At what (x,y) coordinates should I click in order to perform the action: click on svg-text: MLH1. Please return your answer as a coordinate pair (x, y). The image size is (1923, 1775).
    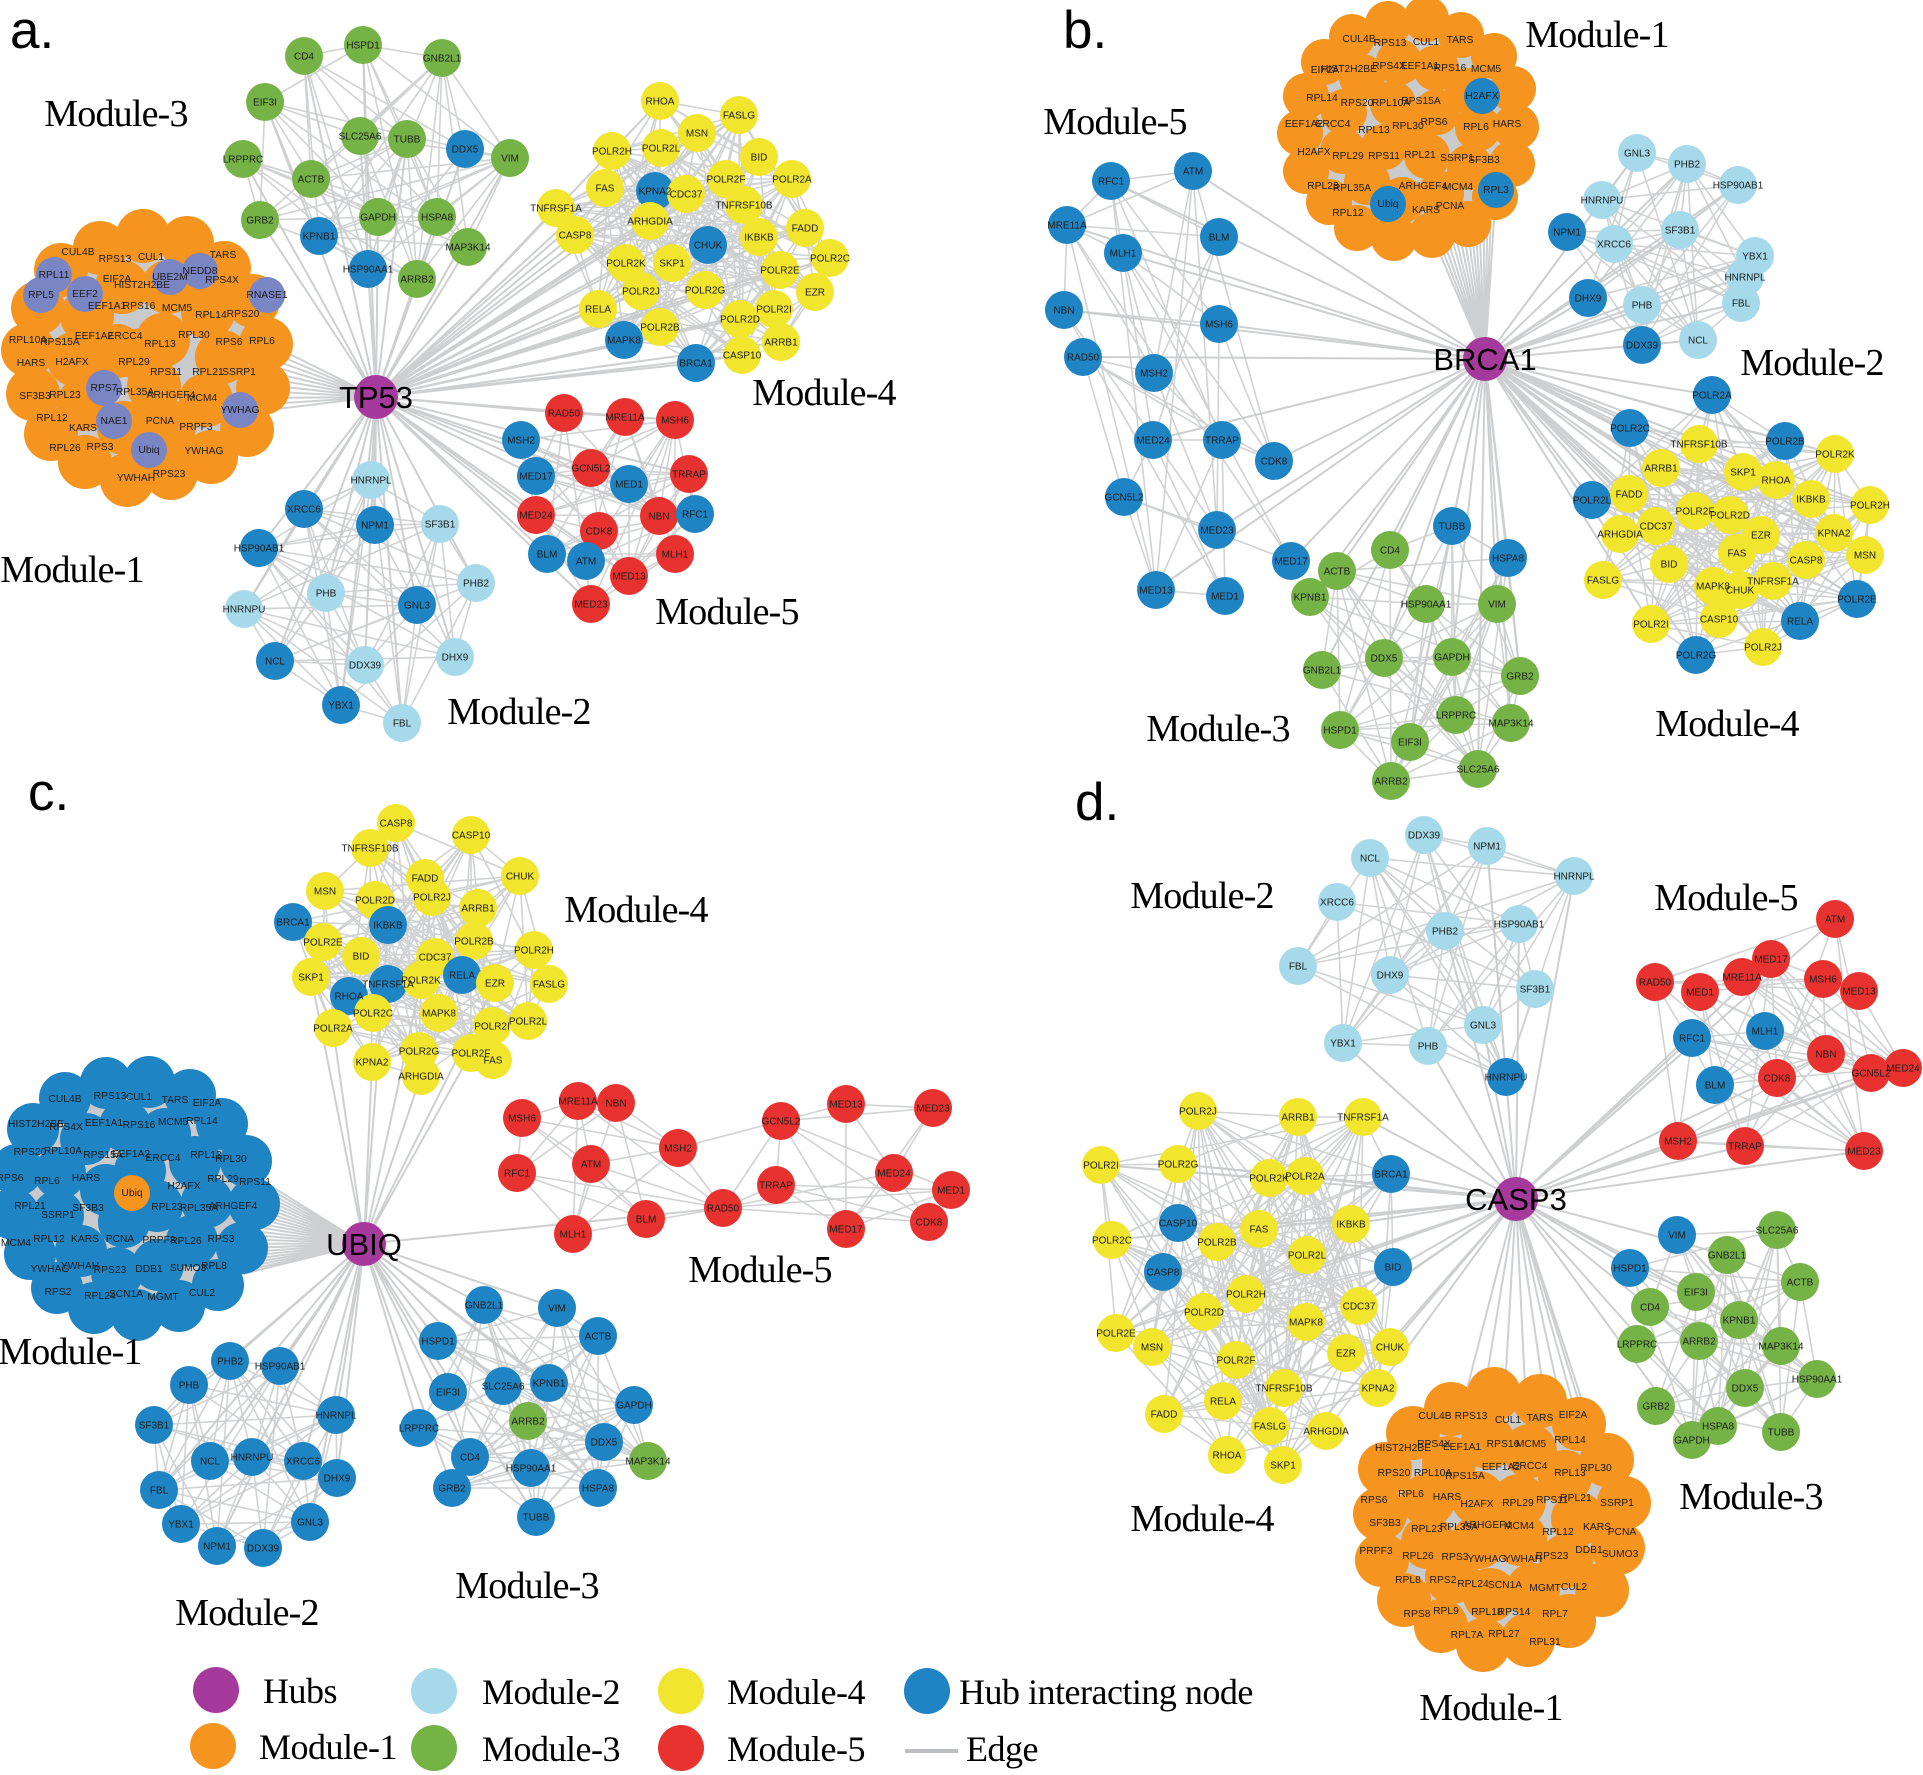
    Looking at the image, I should click on (1765, 1032).